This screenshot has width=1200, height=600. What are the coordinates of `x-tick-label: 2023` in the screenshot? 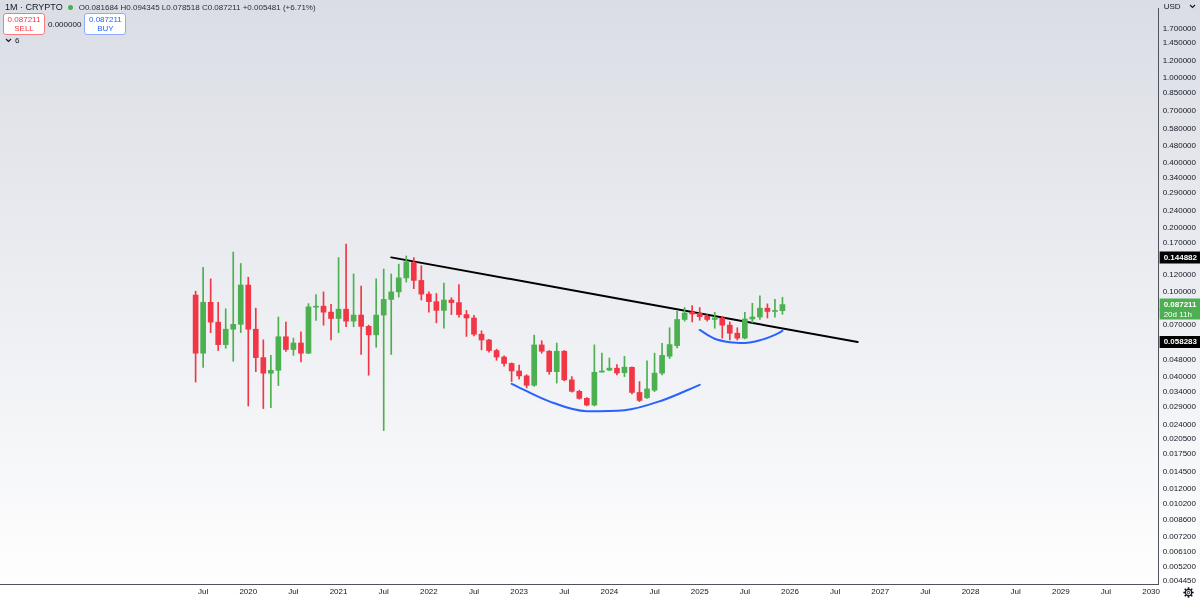 It's located at (519, 592).